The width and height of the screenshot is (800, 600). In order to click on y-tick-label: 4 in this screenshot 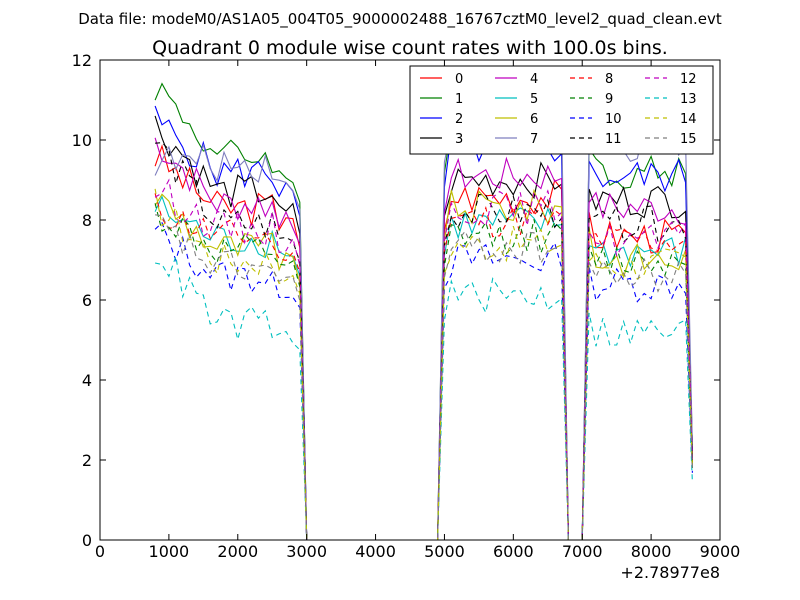, I will do `click(87, 380)`.